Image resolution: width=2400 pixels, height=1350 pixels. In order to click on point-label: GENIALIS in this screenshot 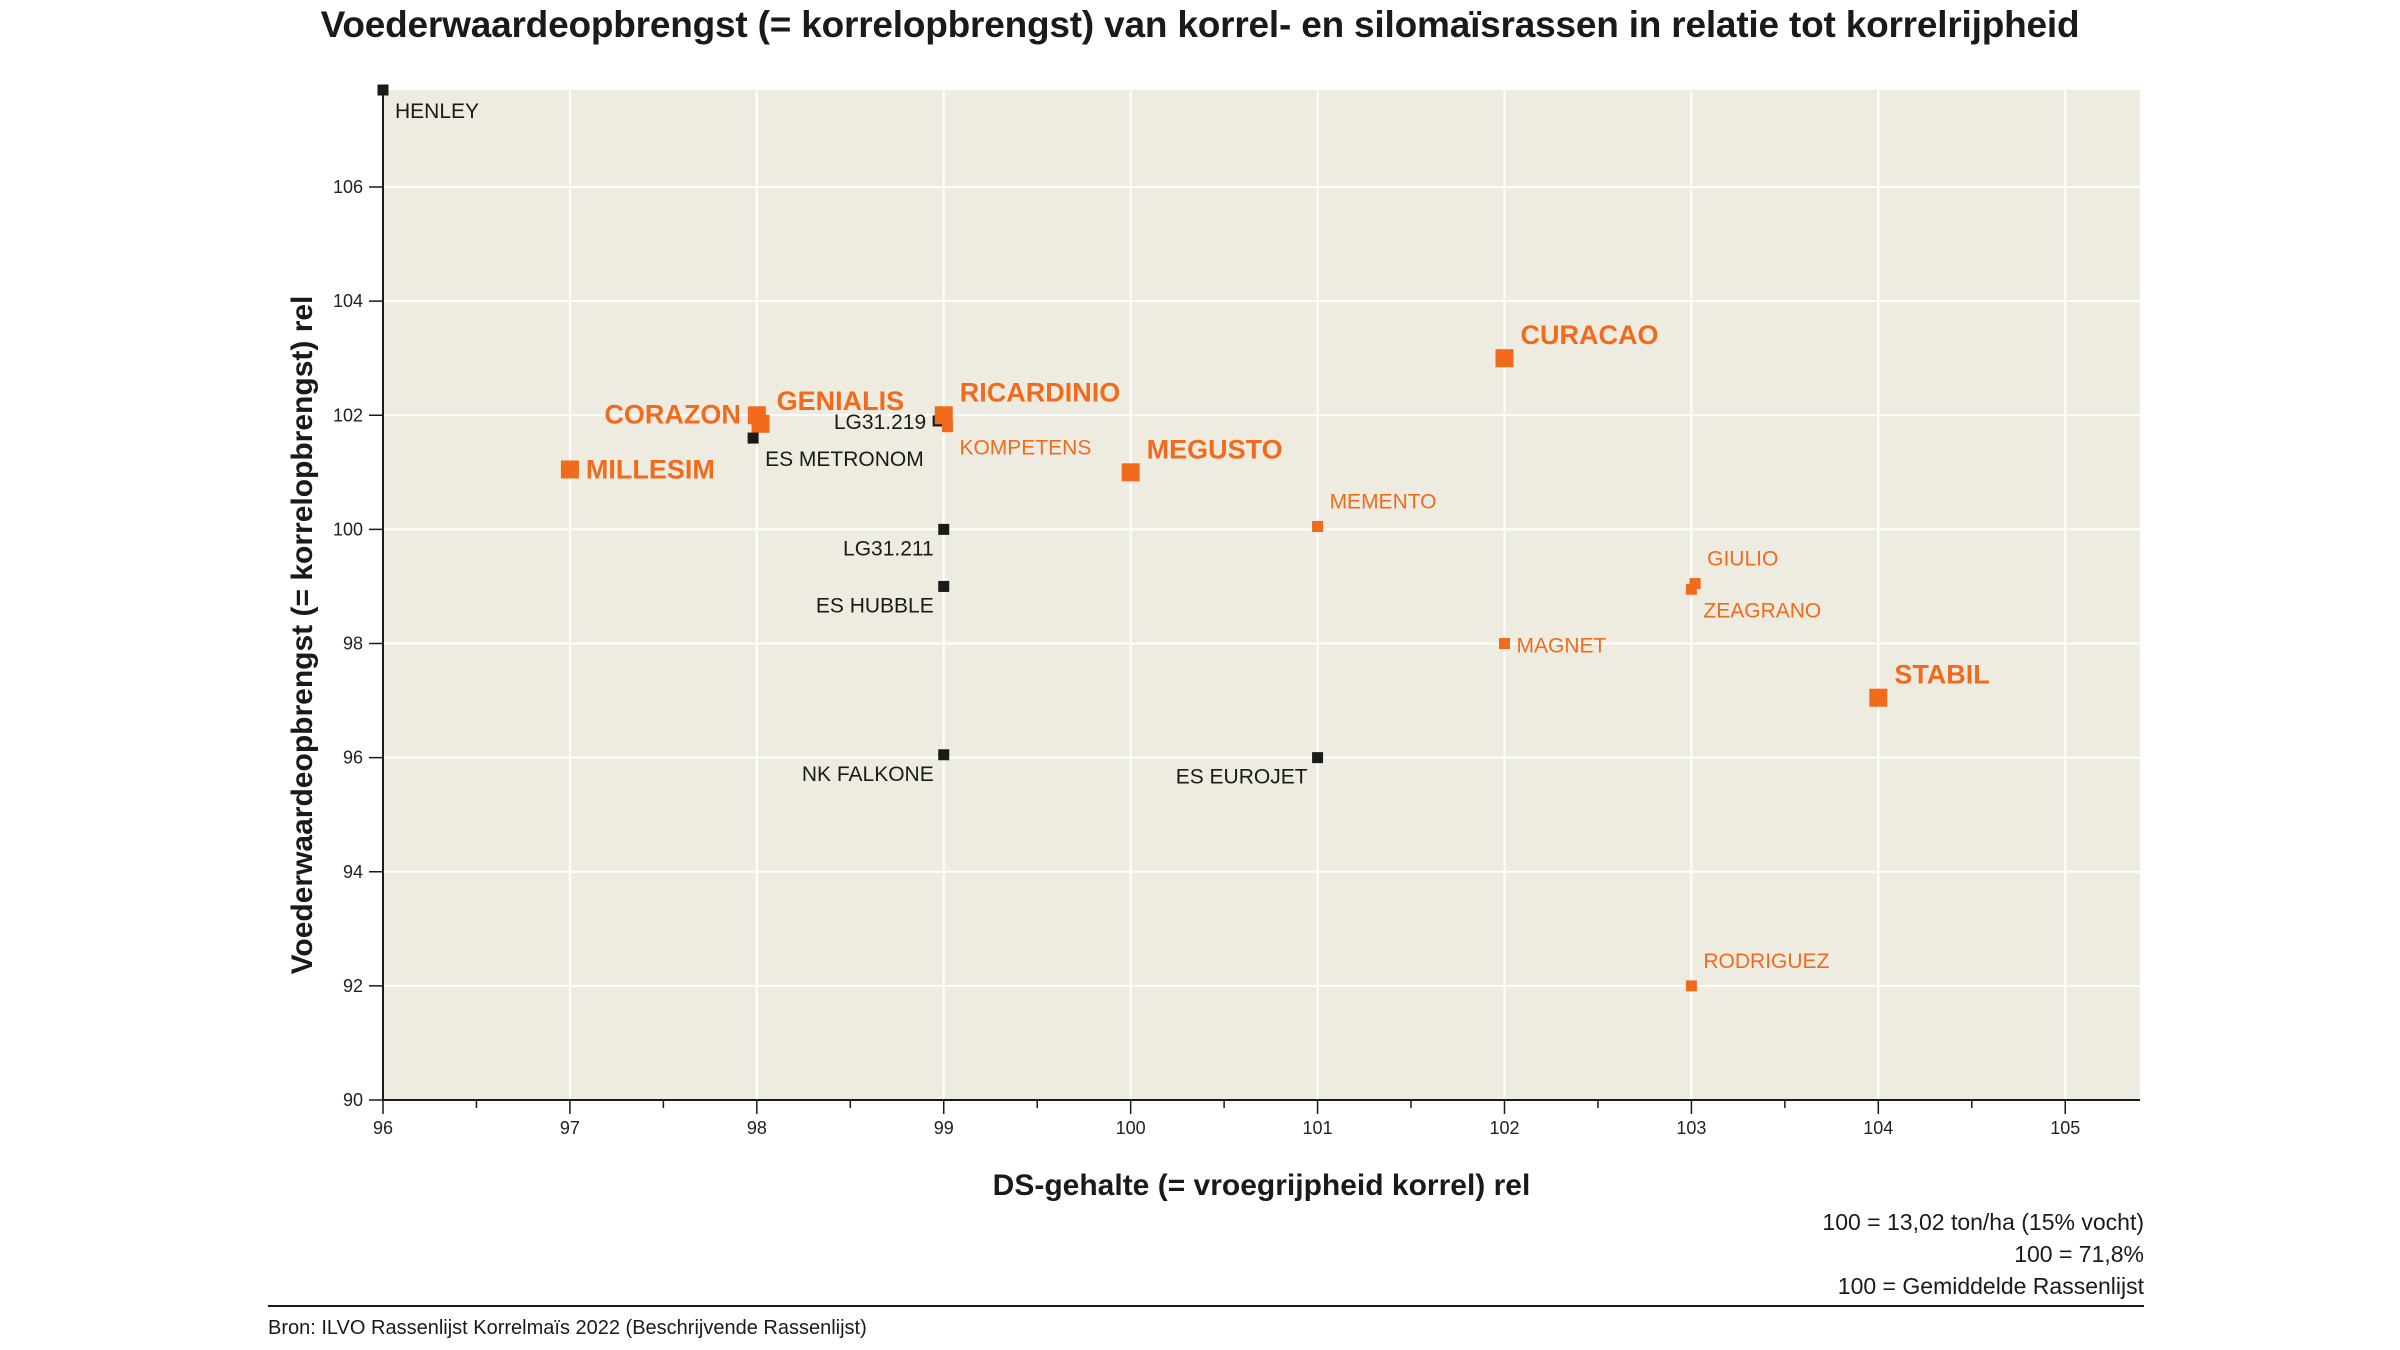, I will do `click(841, 401)`.